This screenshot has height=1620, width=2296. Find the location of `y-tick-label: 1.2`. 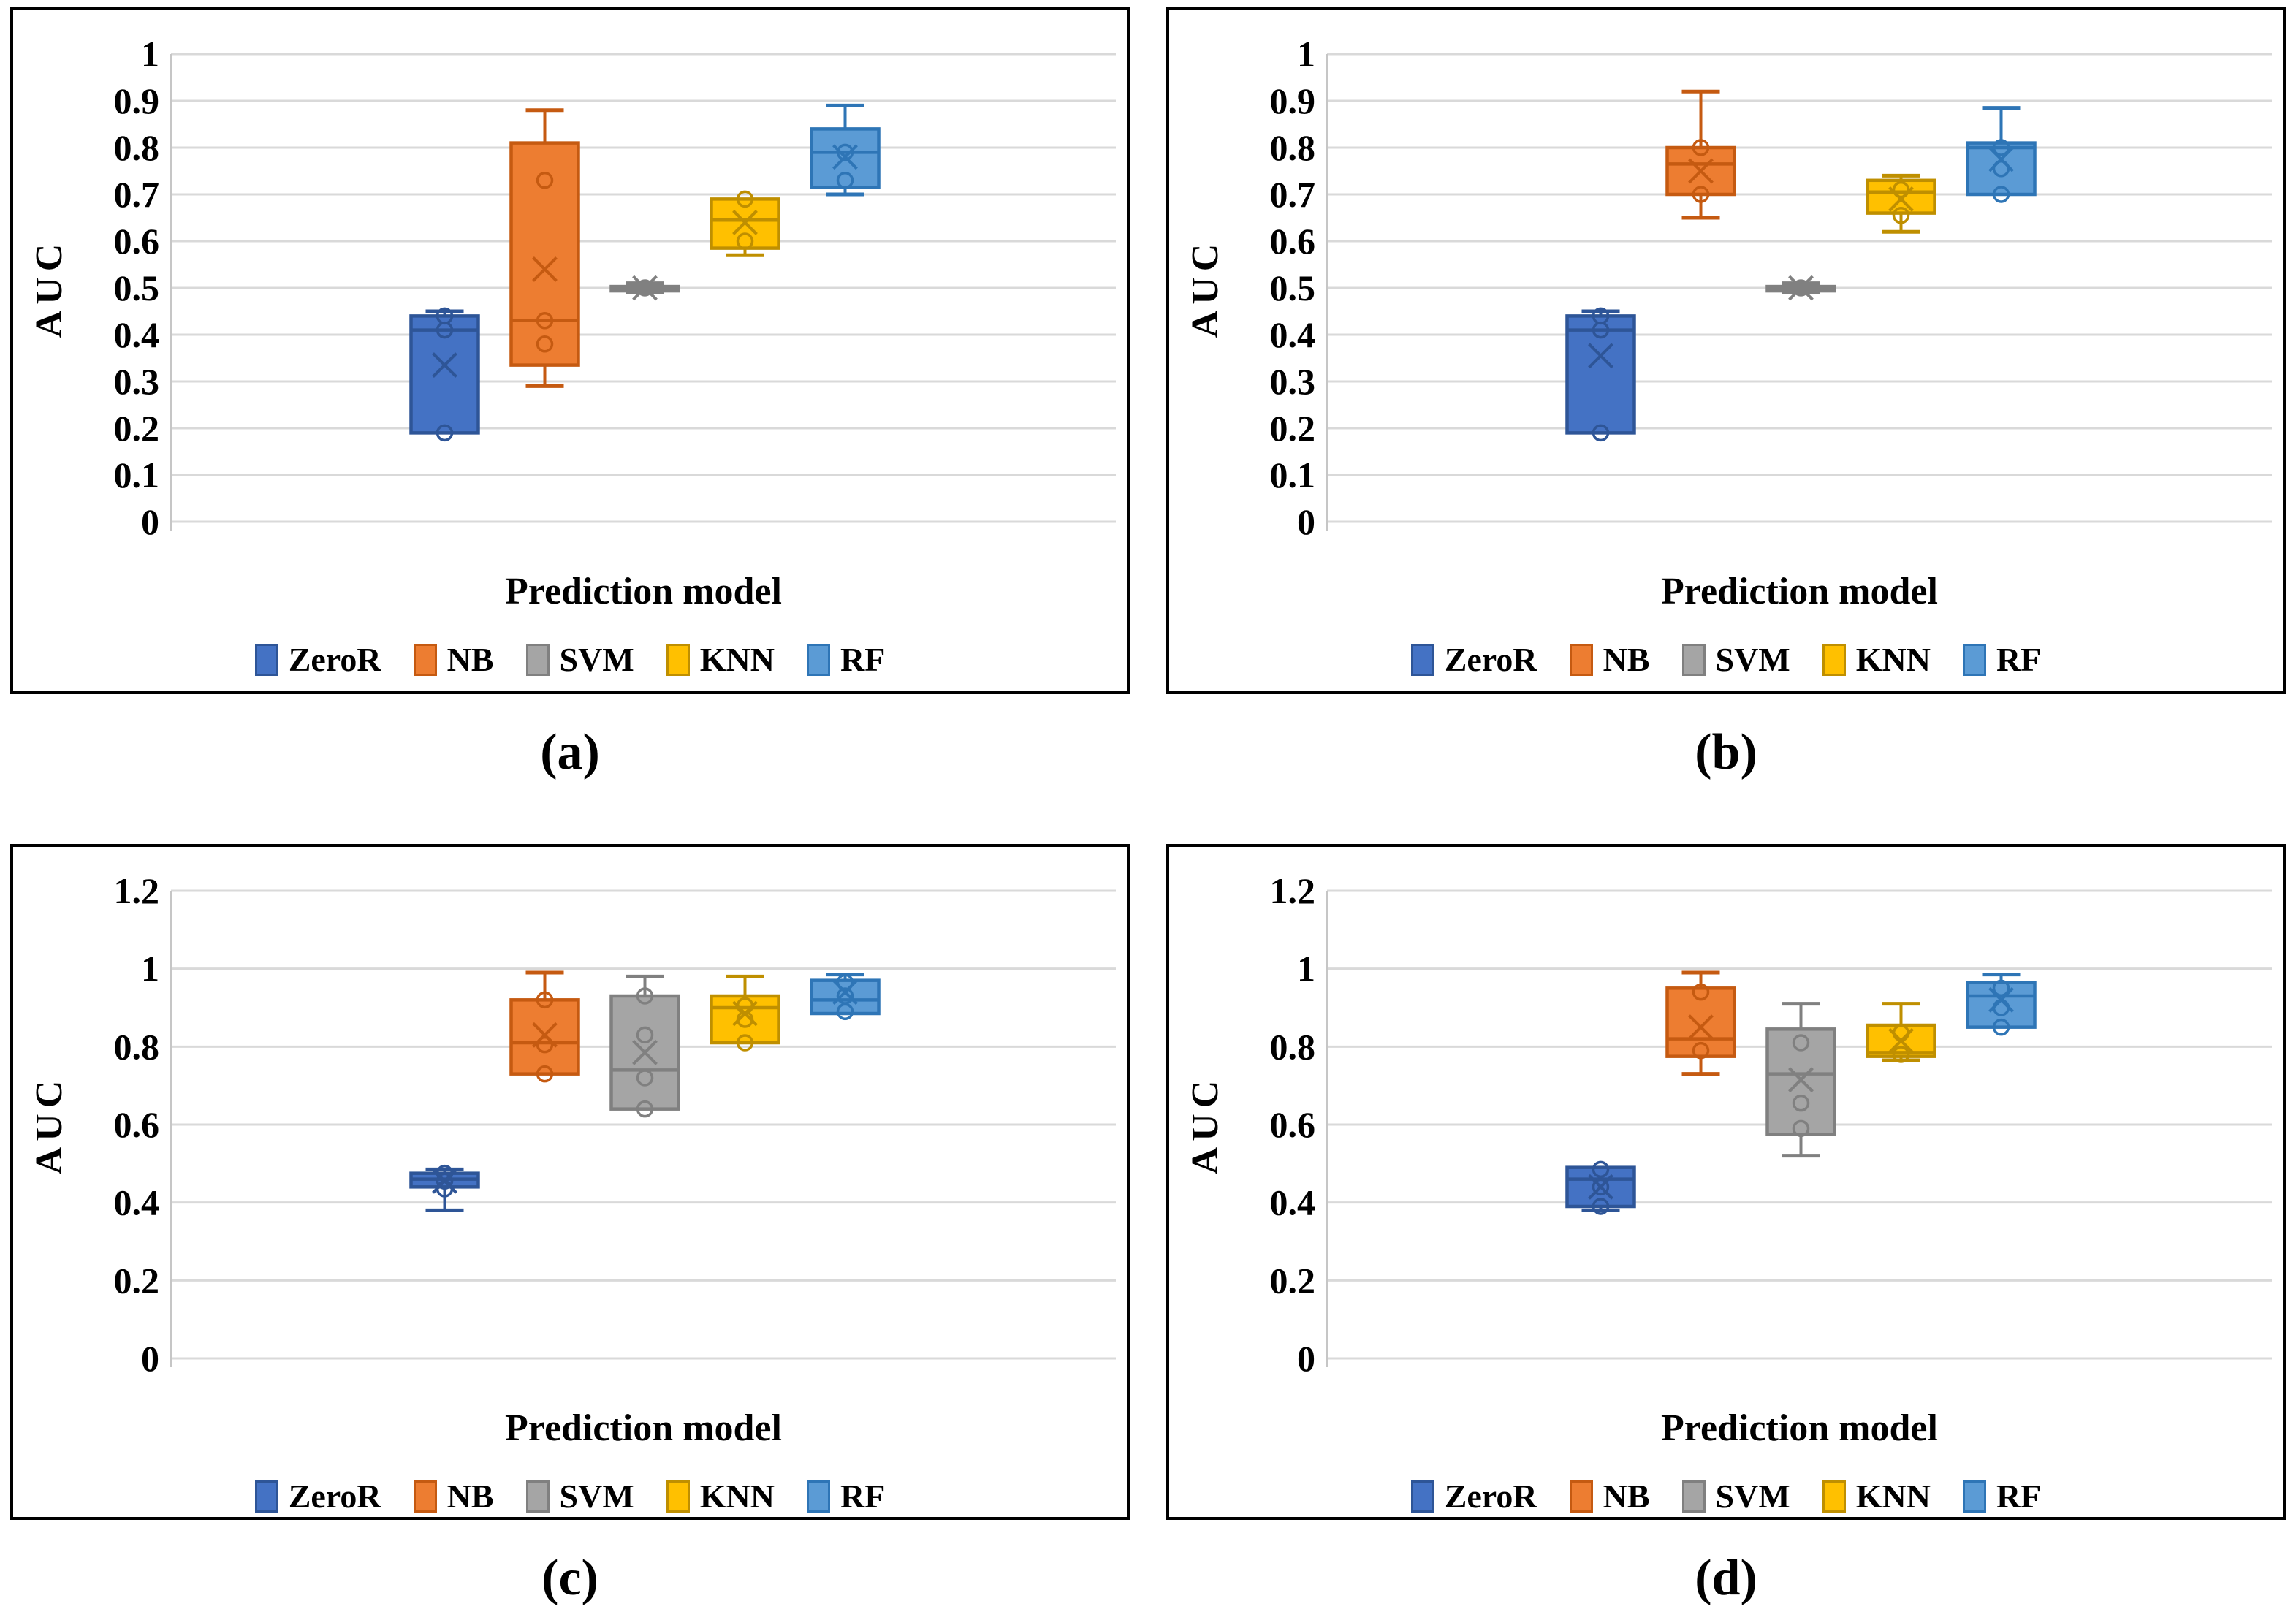

y-tick-label: 1.2 is located at coordinates (137, 890).